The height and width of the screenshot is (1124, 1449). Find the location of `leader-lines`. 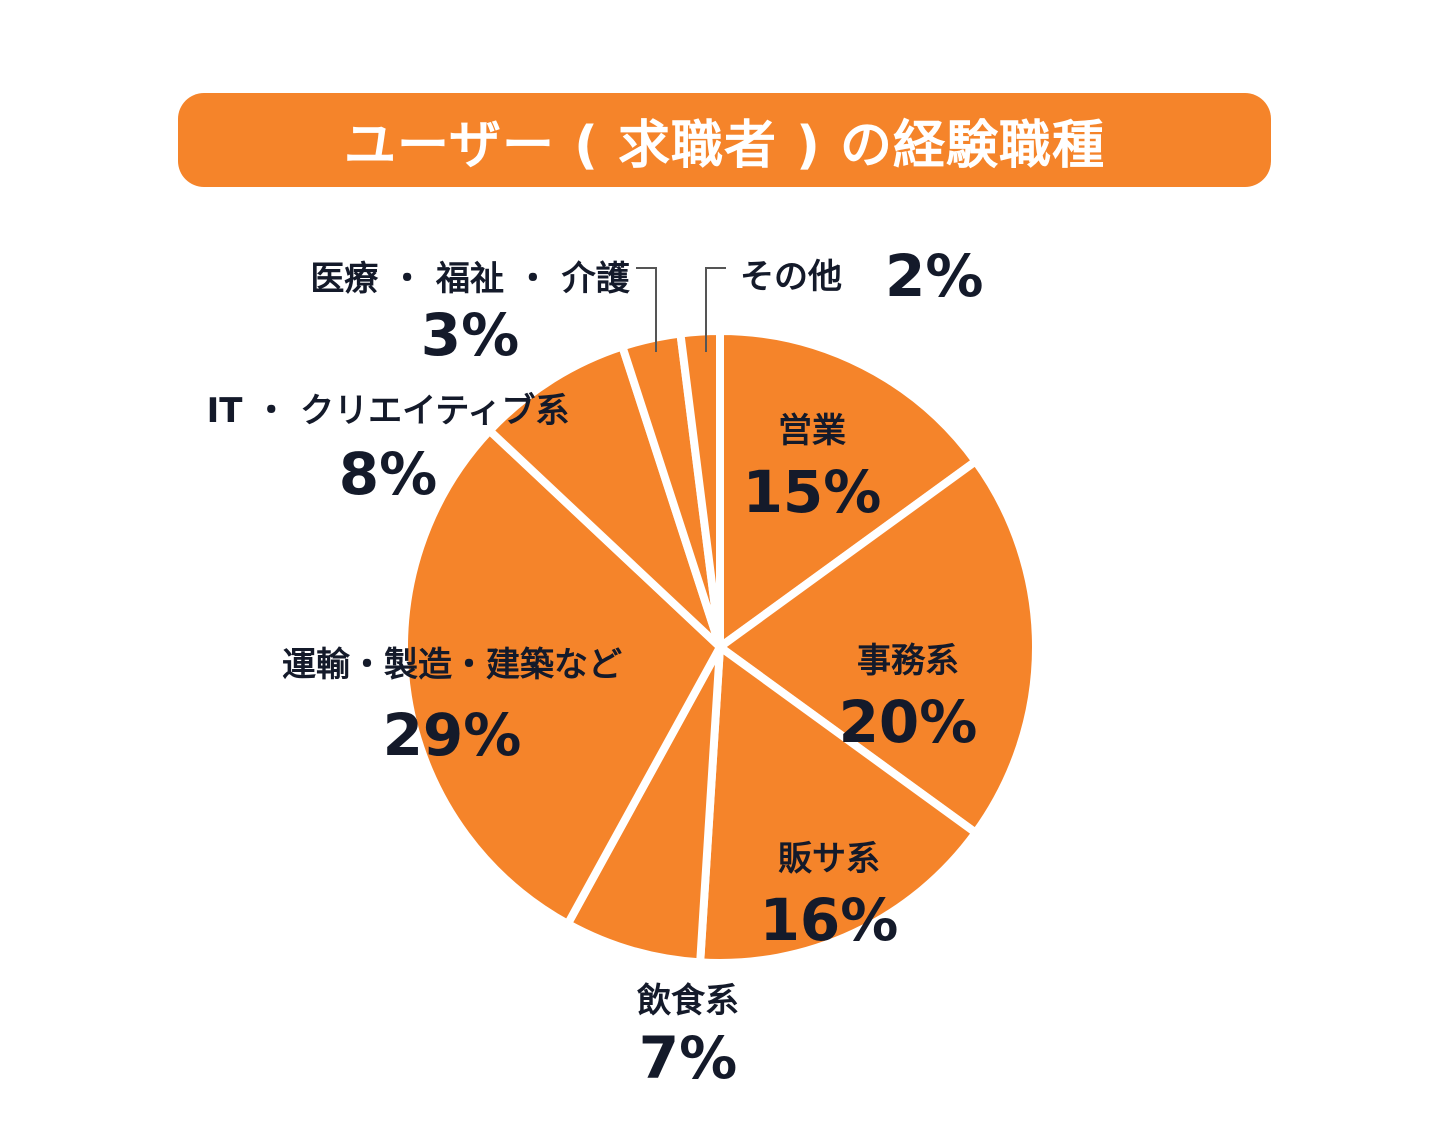

leader-lines is located at coordinates (681, 309).